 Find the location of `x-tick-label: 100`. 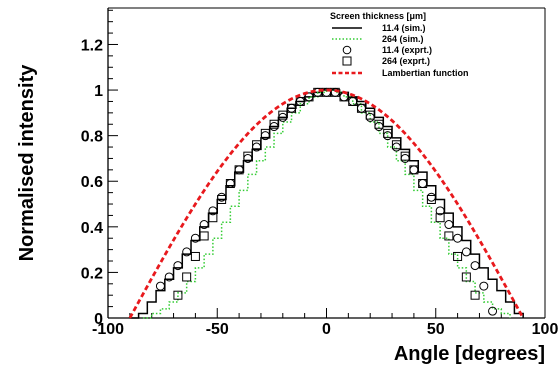

x-tick-label: 100 is located at coordinates (545, 329).